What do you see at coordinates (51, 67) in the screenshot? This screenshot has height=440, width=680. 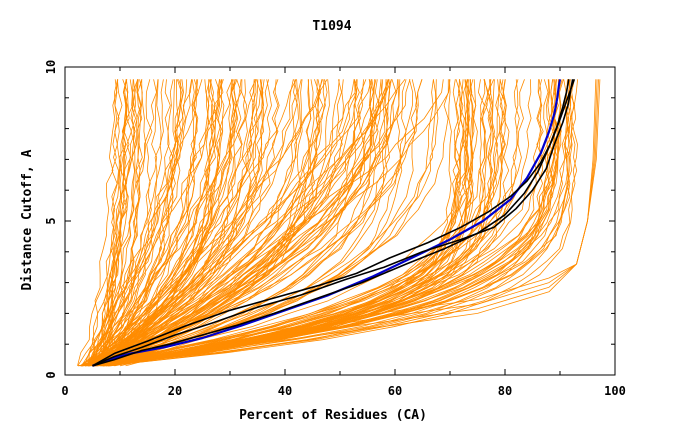 I see `y-tick-label: 10` at bounding box center [51, 67].